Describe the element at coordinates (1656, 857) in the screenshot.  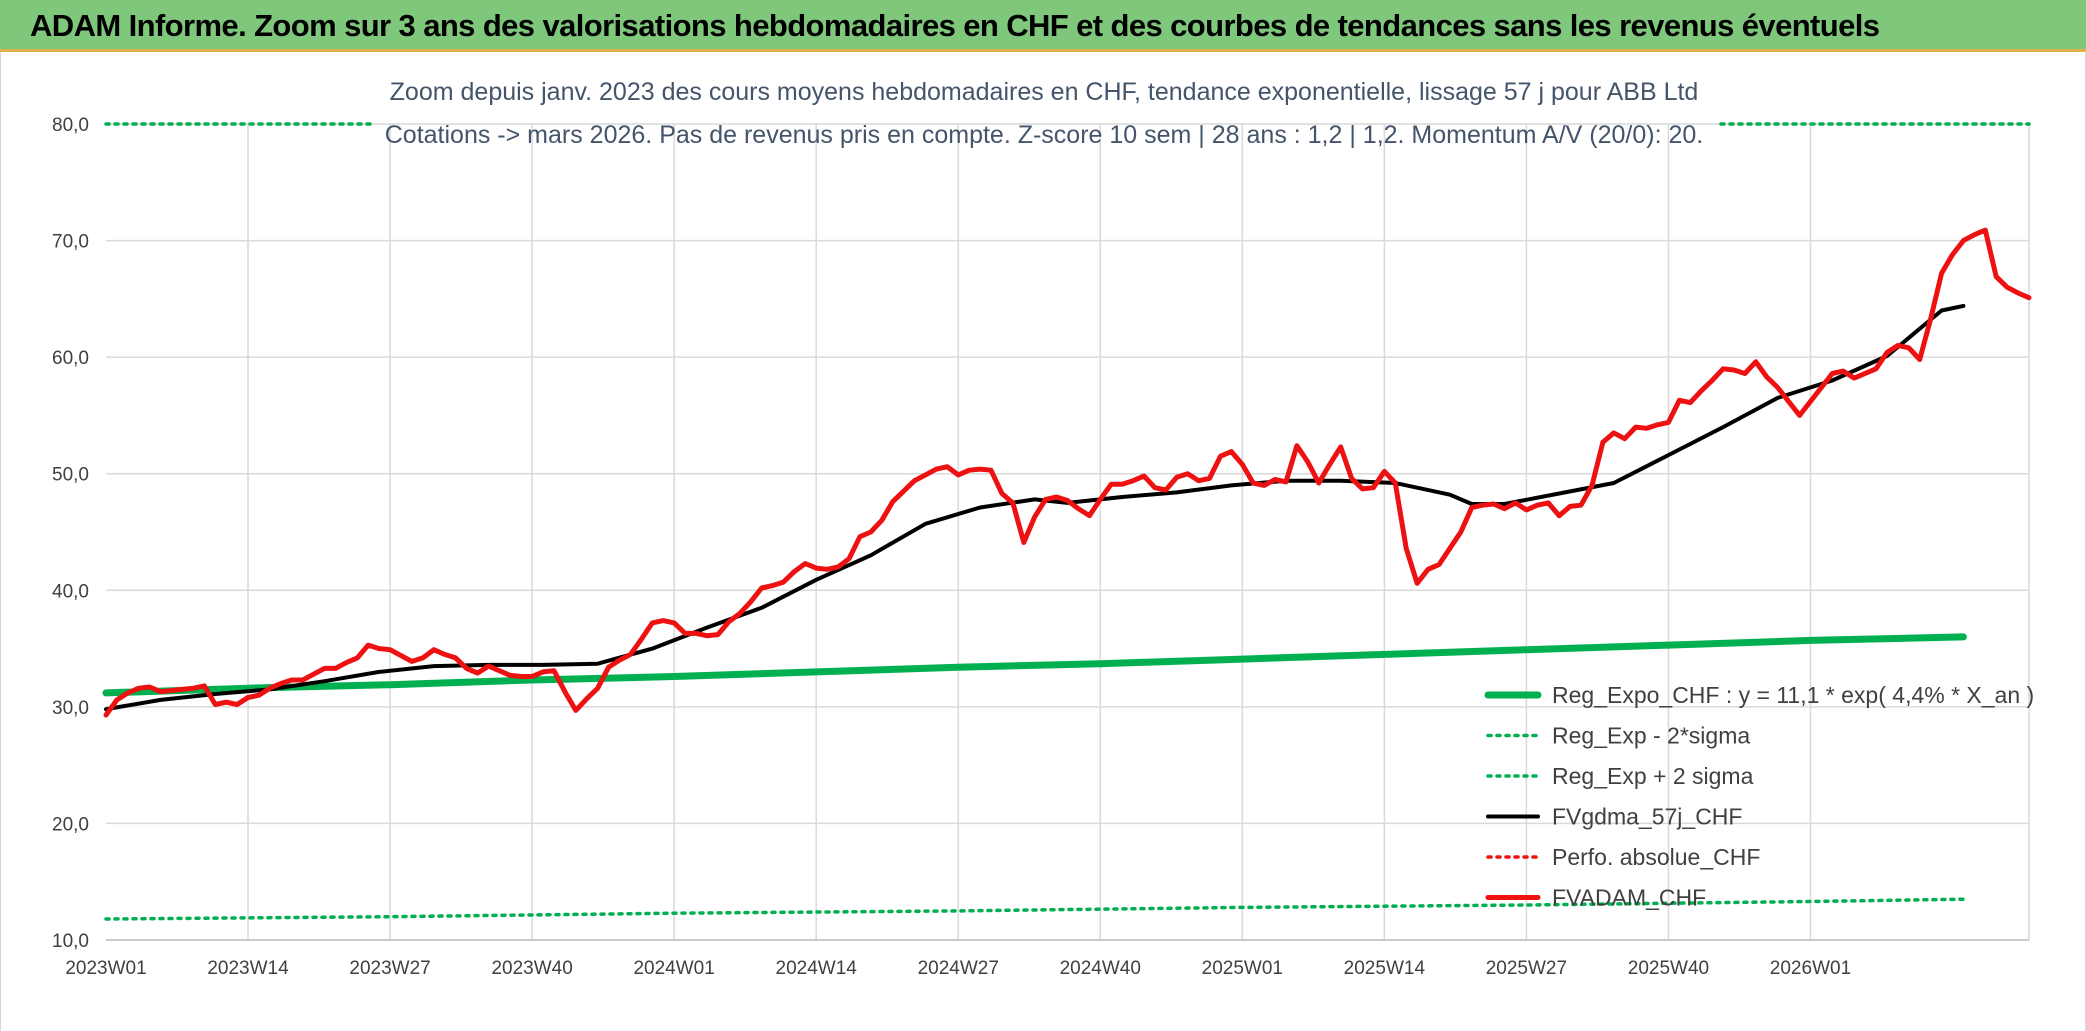
I see `legend-label: Perfo. absolue_CHF` at that location.